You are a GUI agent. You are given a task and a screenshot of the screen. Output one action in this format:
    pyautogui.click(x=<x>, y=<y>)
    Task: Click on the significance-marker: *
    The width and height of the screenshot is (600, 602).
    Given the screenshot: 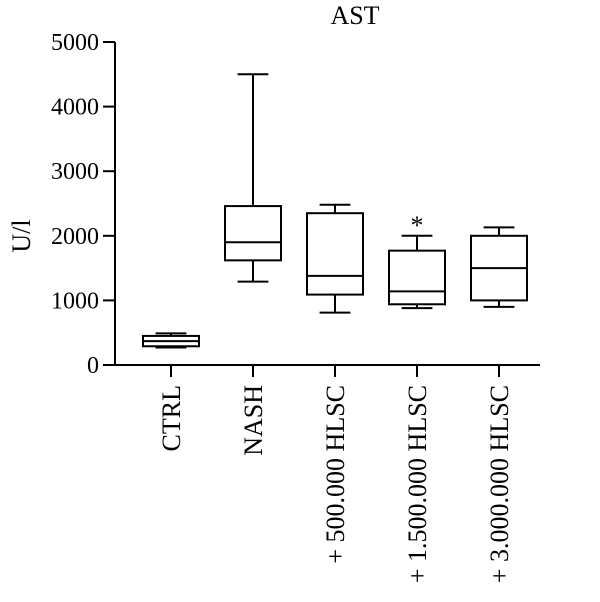 What is the action you would take?
    pyautogui.click(x=417, y=225)
    